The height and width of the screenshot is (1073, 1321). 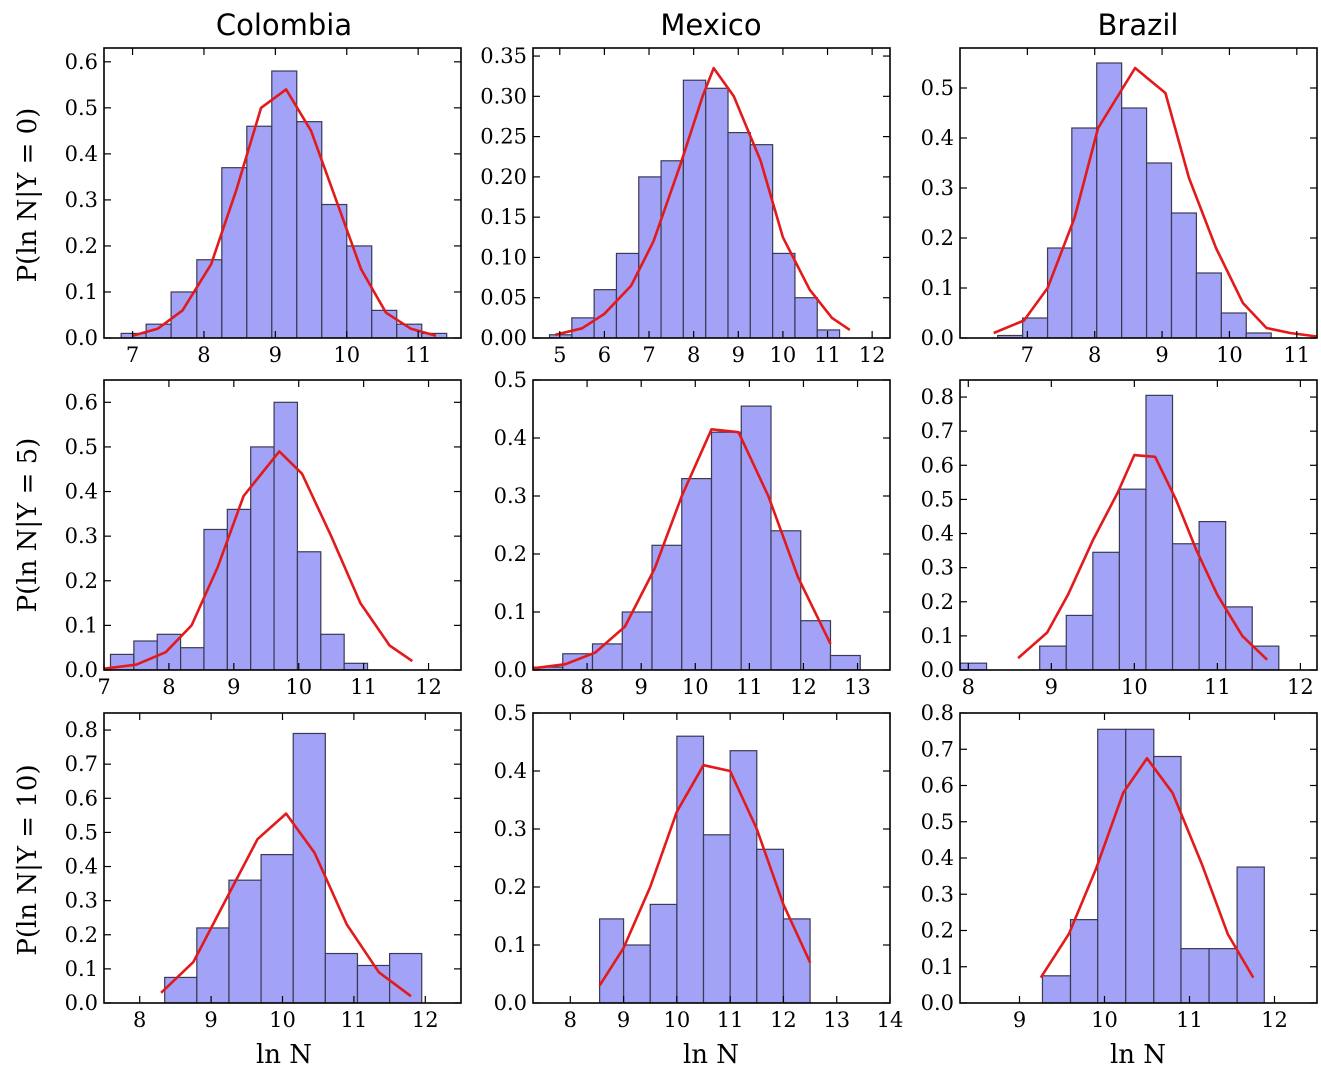 I want to click on x-tick-label: 7, so click(x=132, y=355).